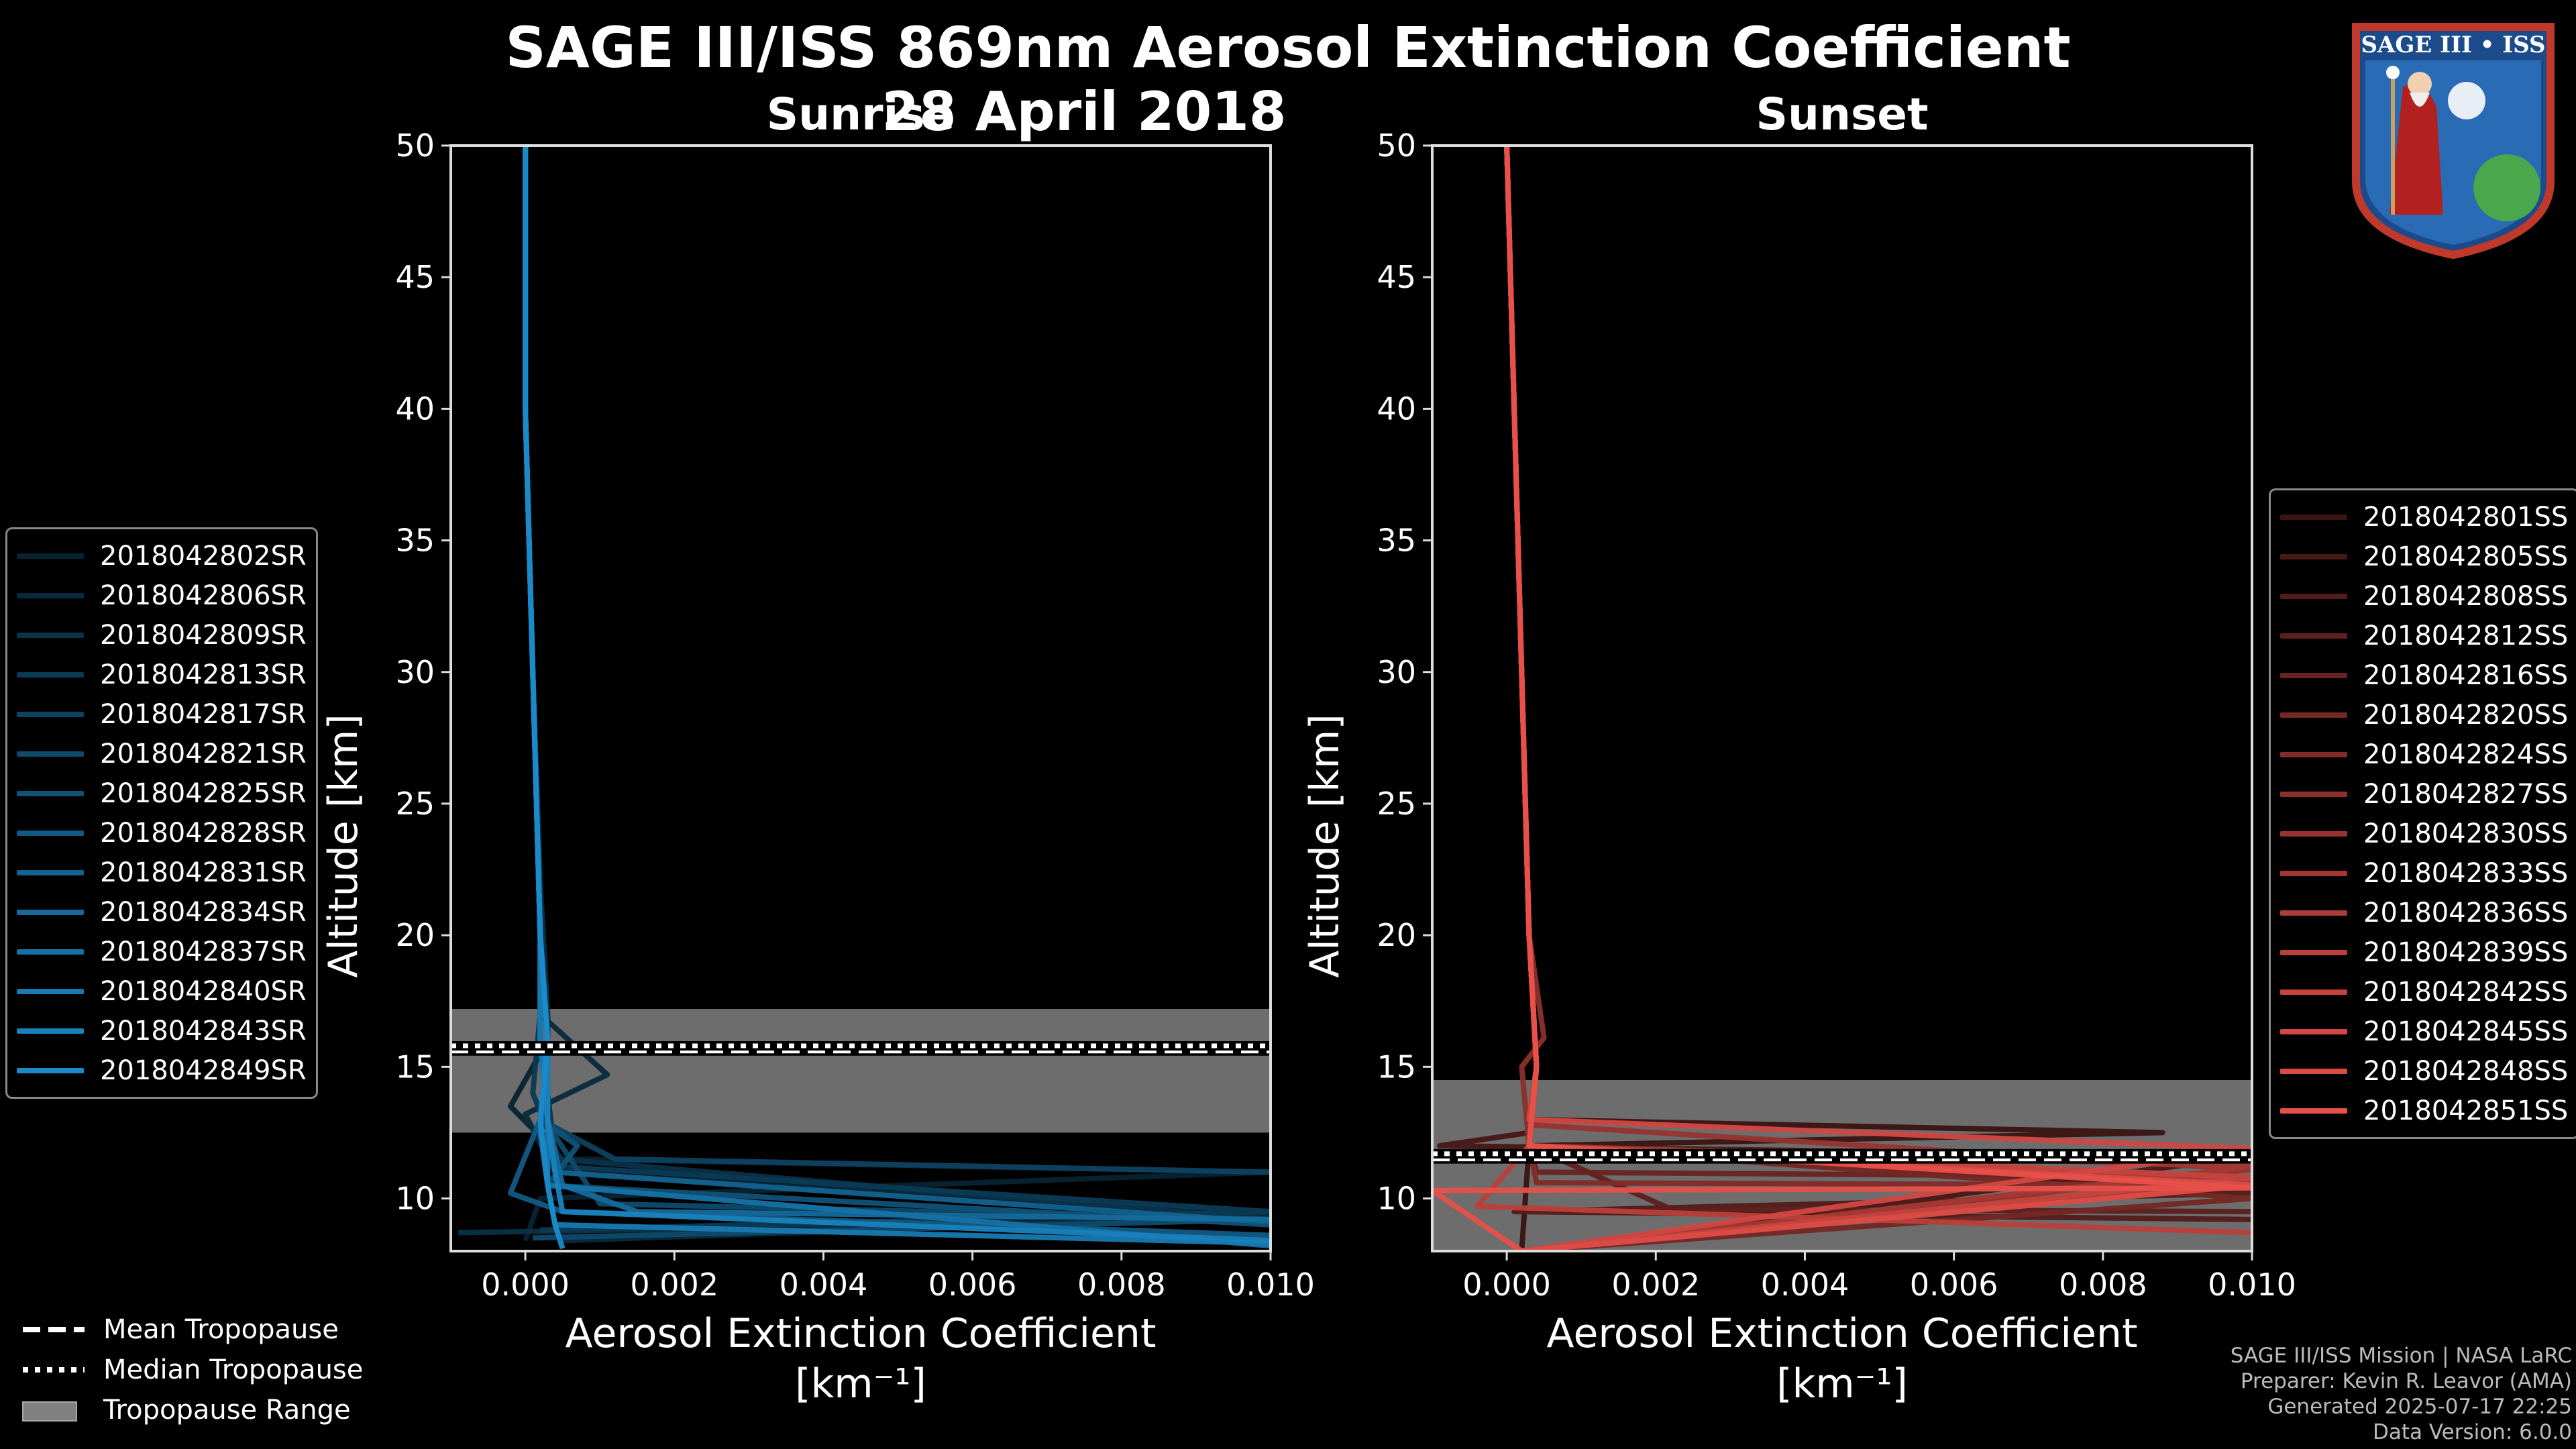 The height and width of the screenshot is (1449, 2576). What do you see at coordinates (2424, 754) in the screenshot?
I see `legend-item: 2018042824SS` at bounding box center [2424, 754].